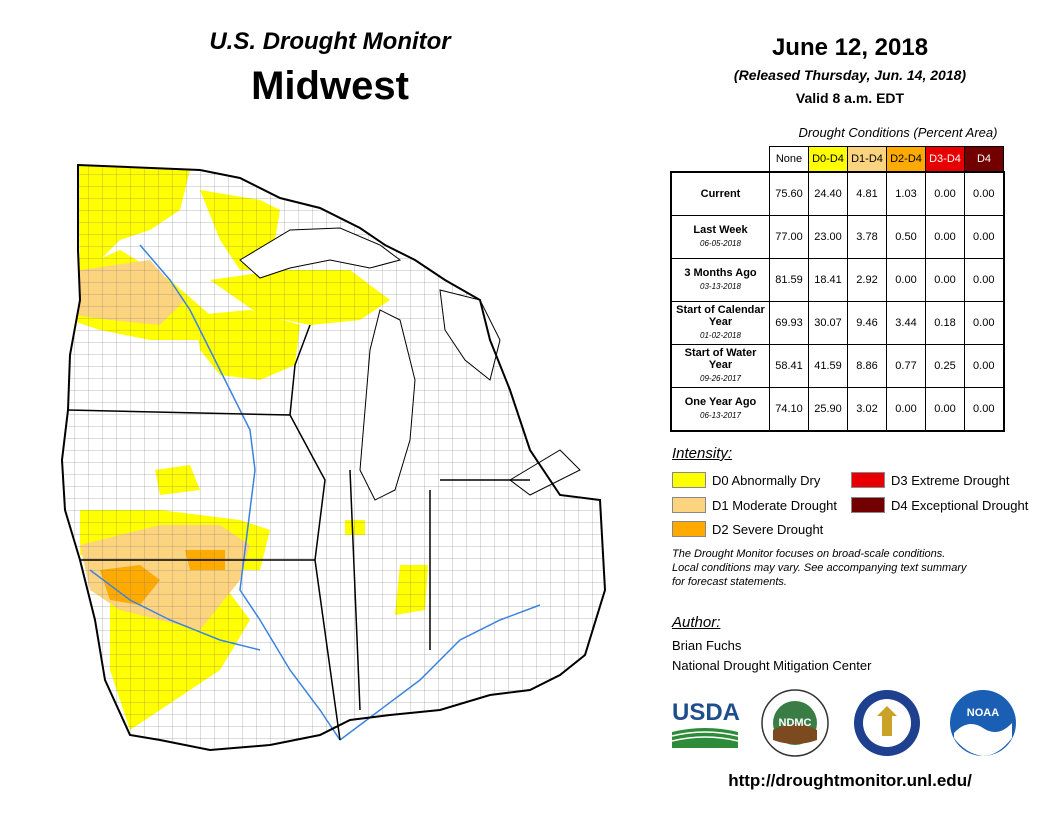 This screenshot has height=816, width=1056. Describe the element at coordinates (945, 323) in the screenshot. I see `cell: 0.18` at that location.